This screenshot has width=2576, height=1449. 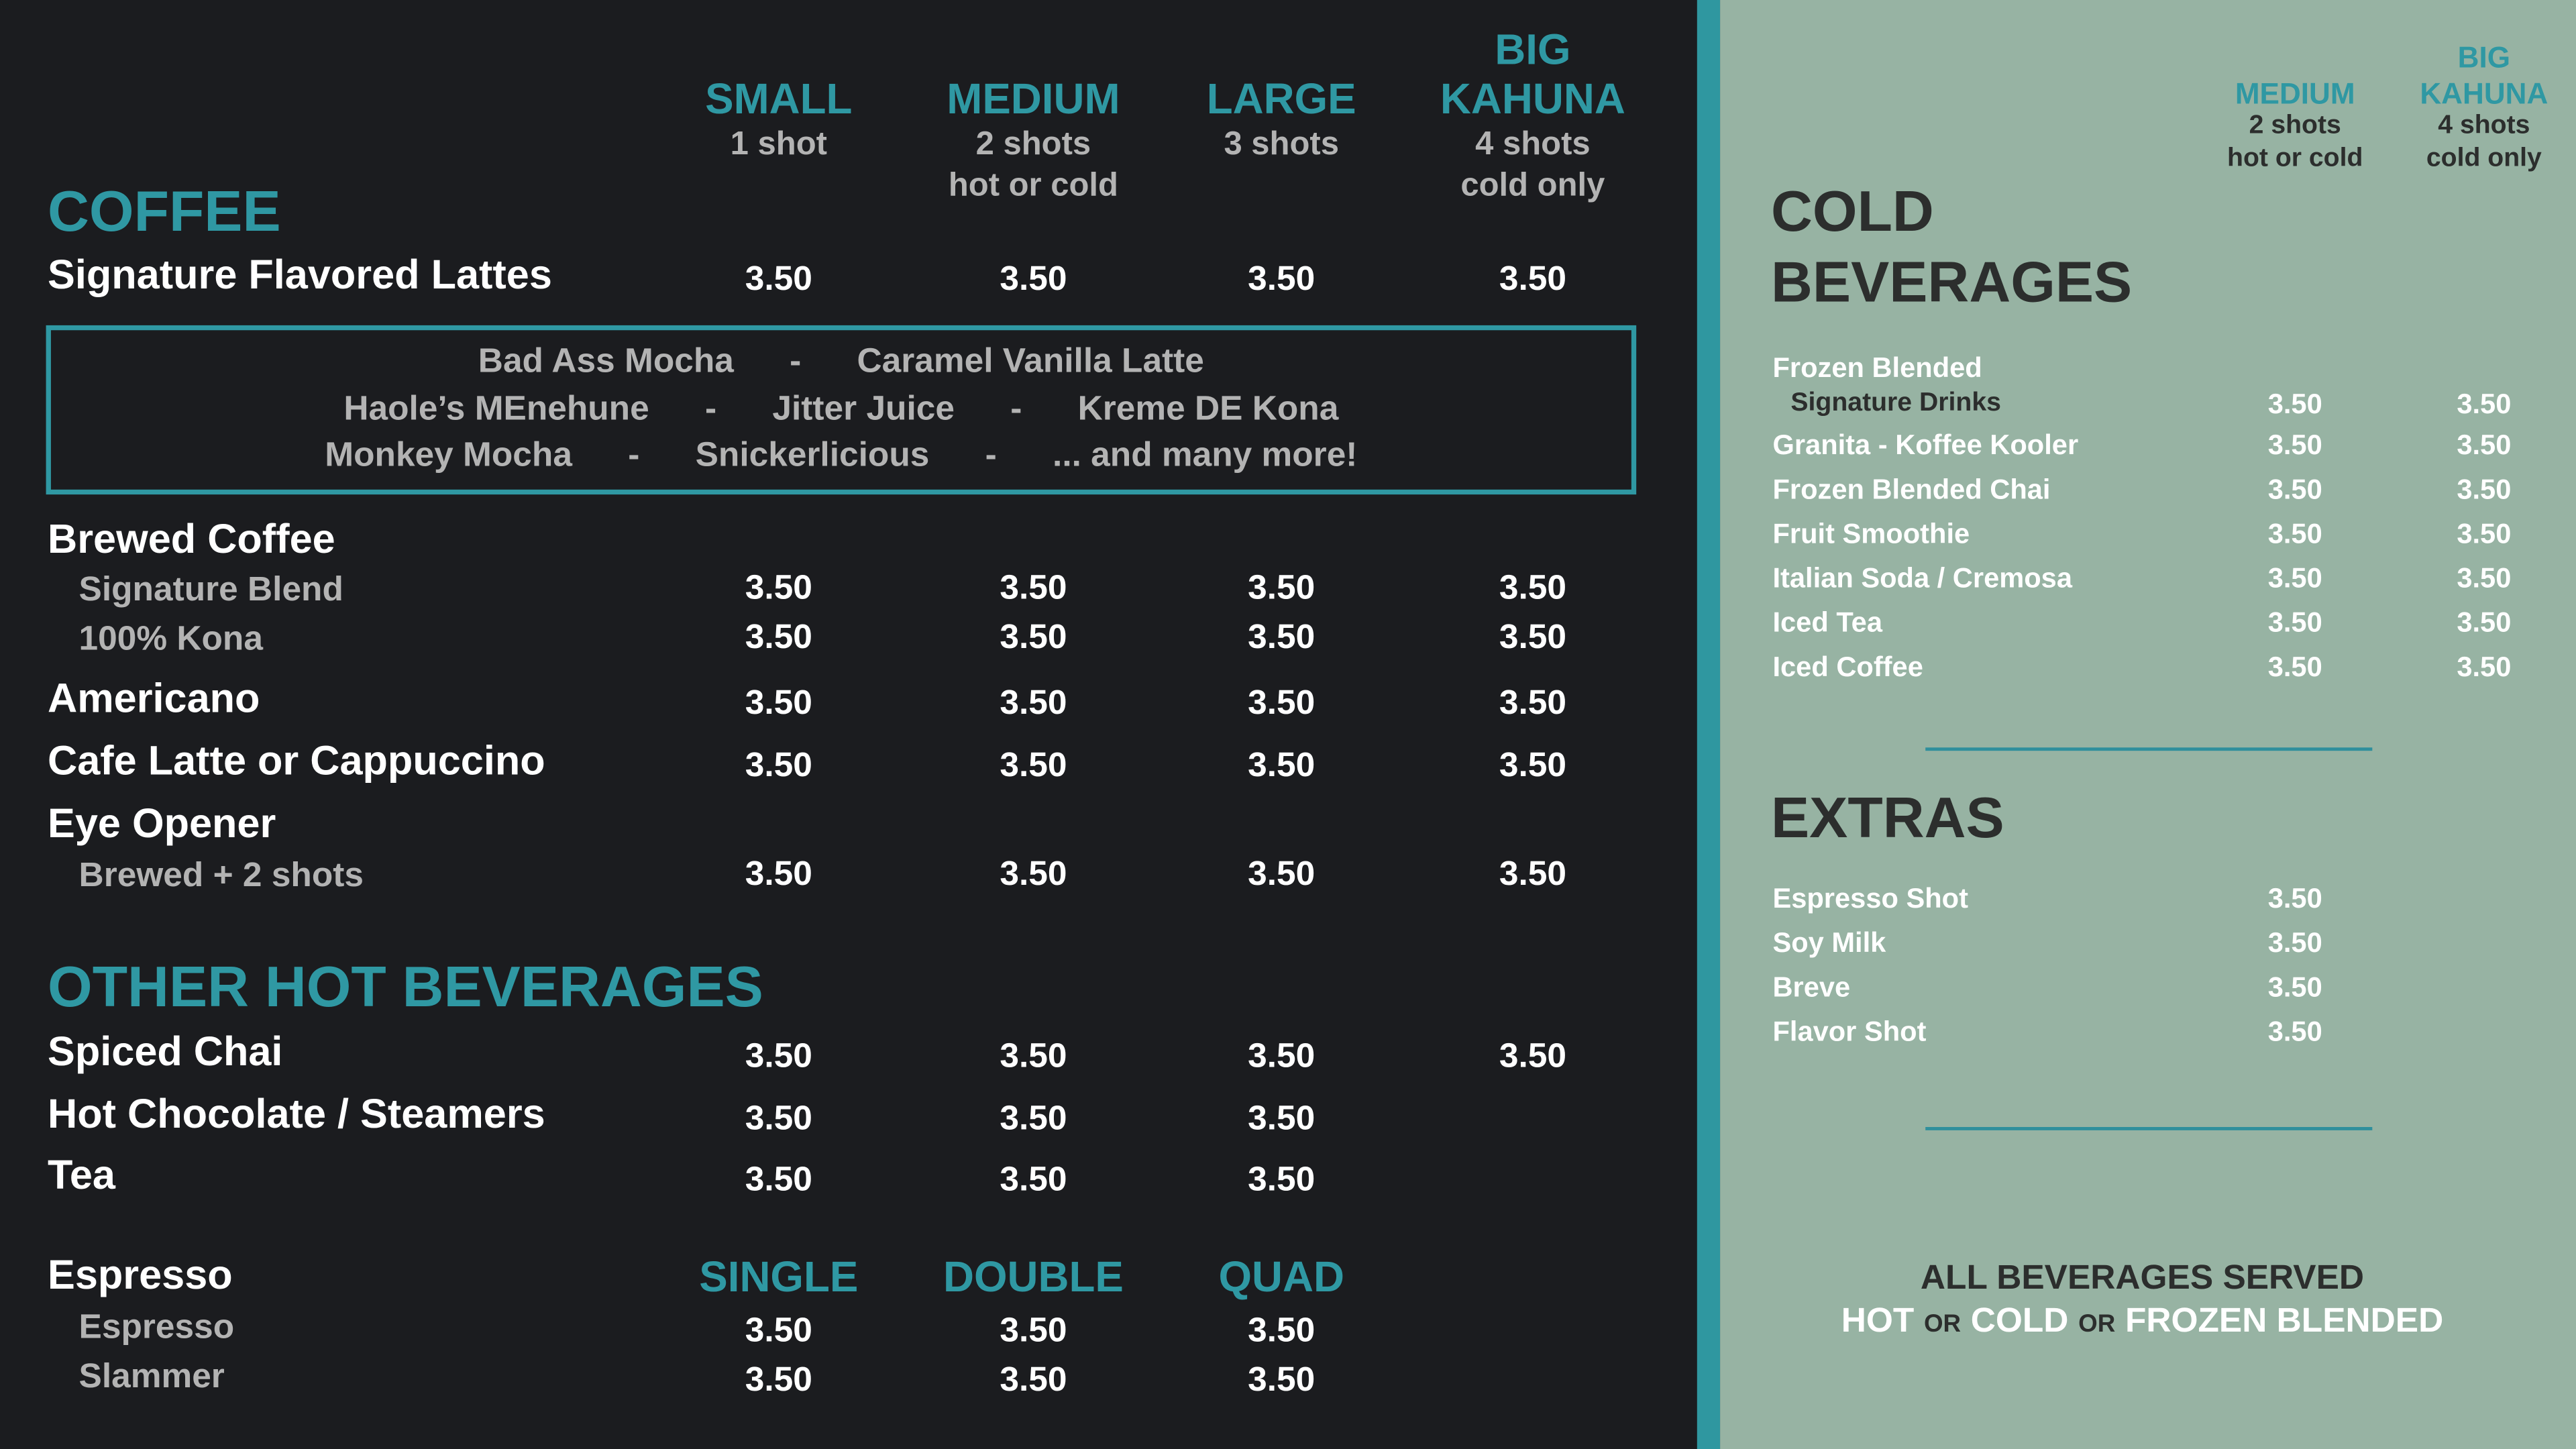 I want to click on divider, so click(x=1709, y=724).